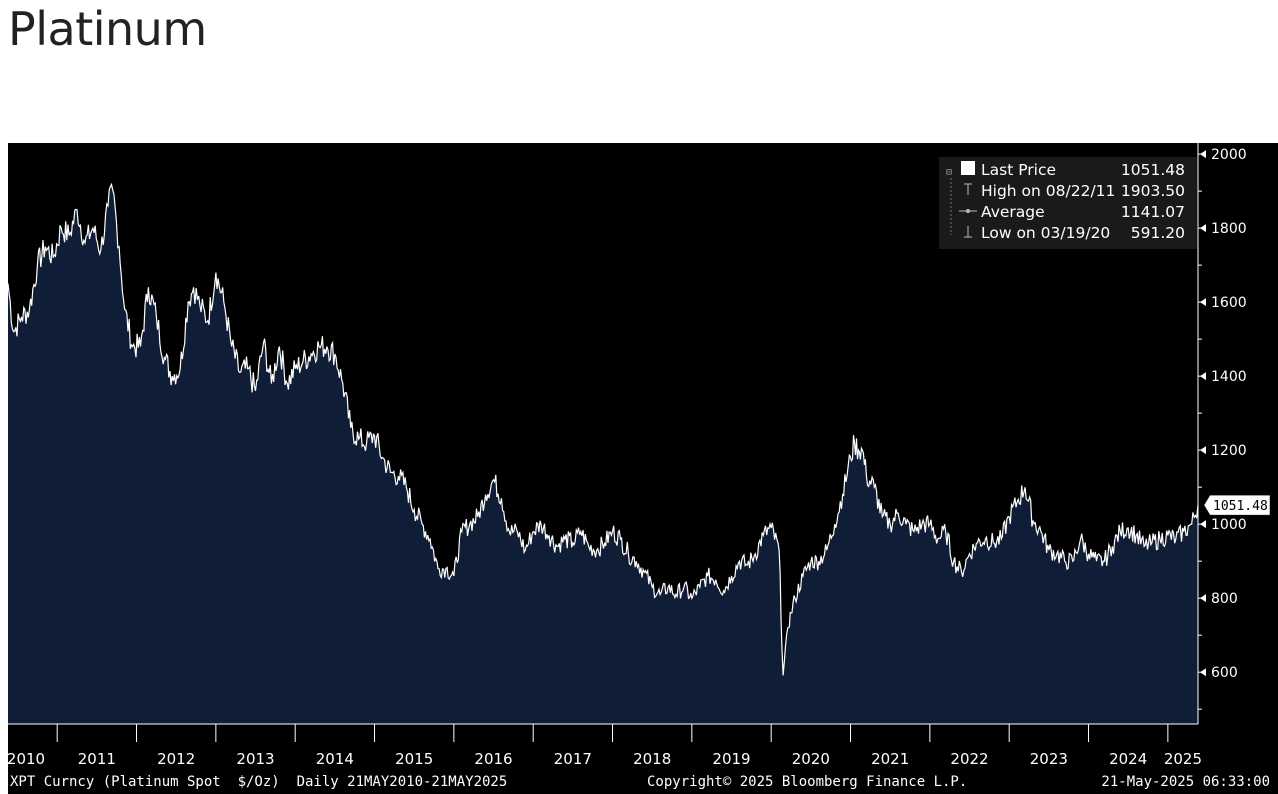  I want to click on legend-last-price-label: Last Price, so click(1018, 170).